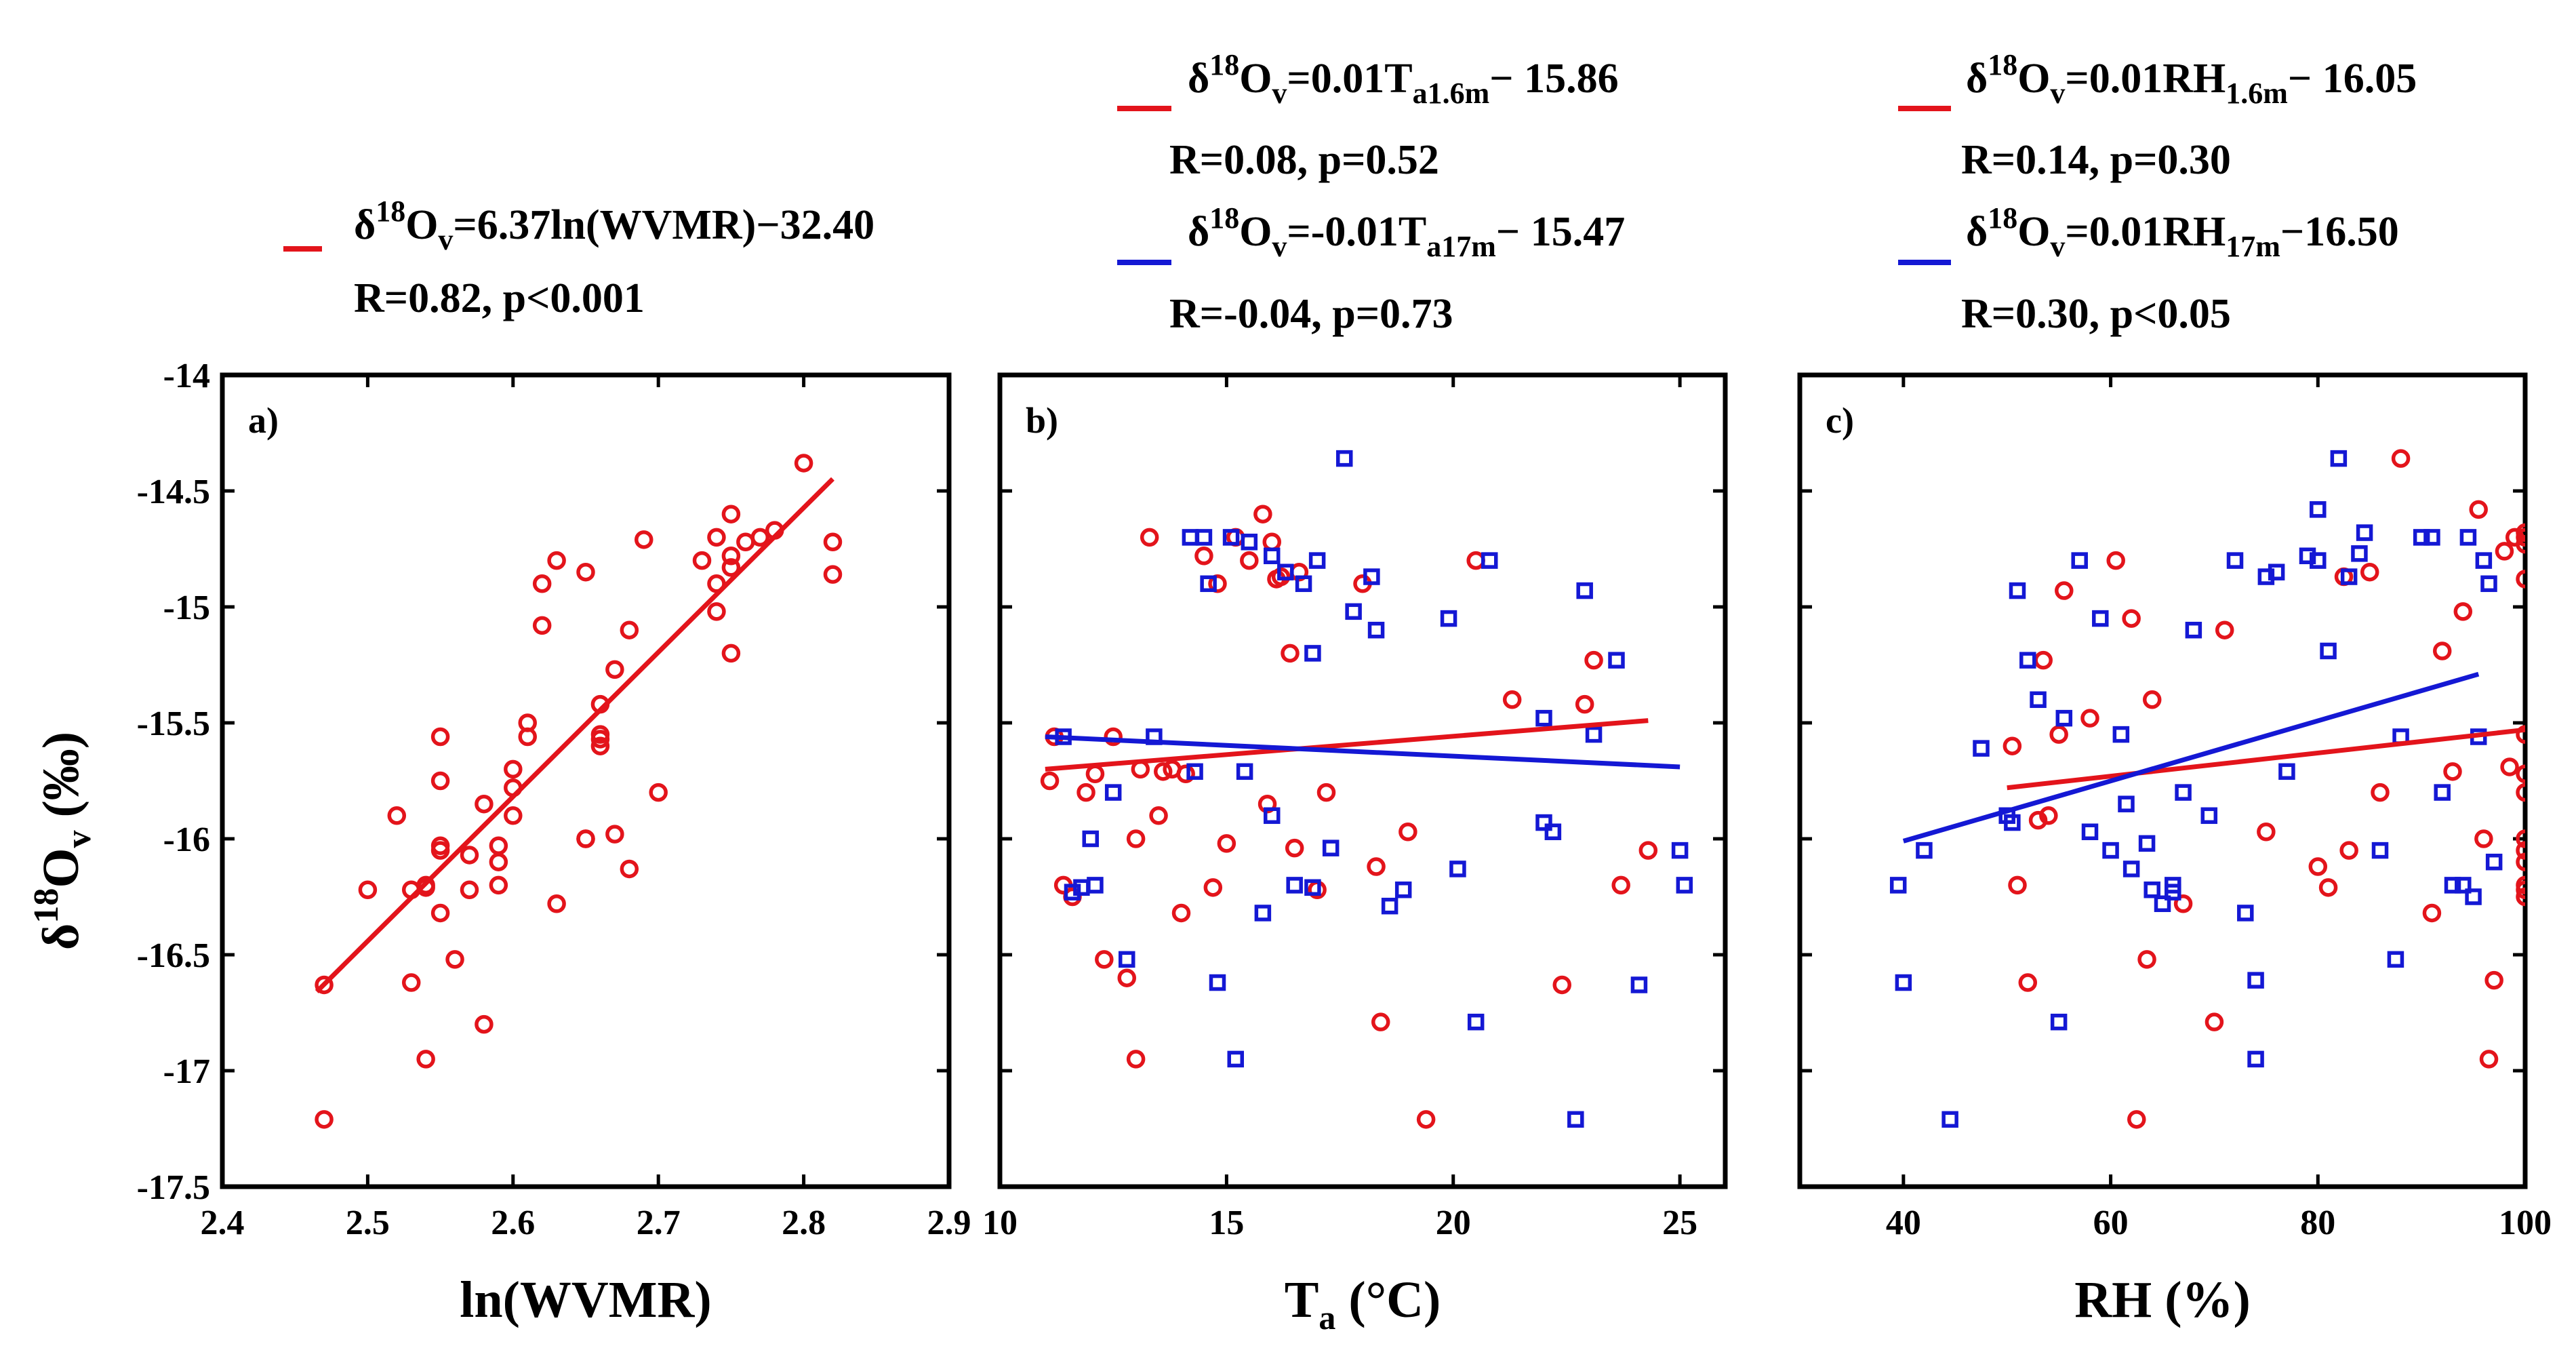 The height and width of the screenshot is (1365, 2576). Describe the element at coordinates (1453, 1223) in the screenshot. I see `x-tick-label: 20` at that location.